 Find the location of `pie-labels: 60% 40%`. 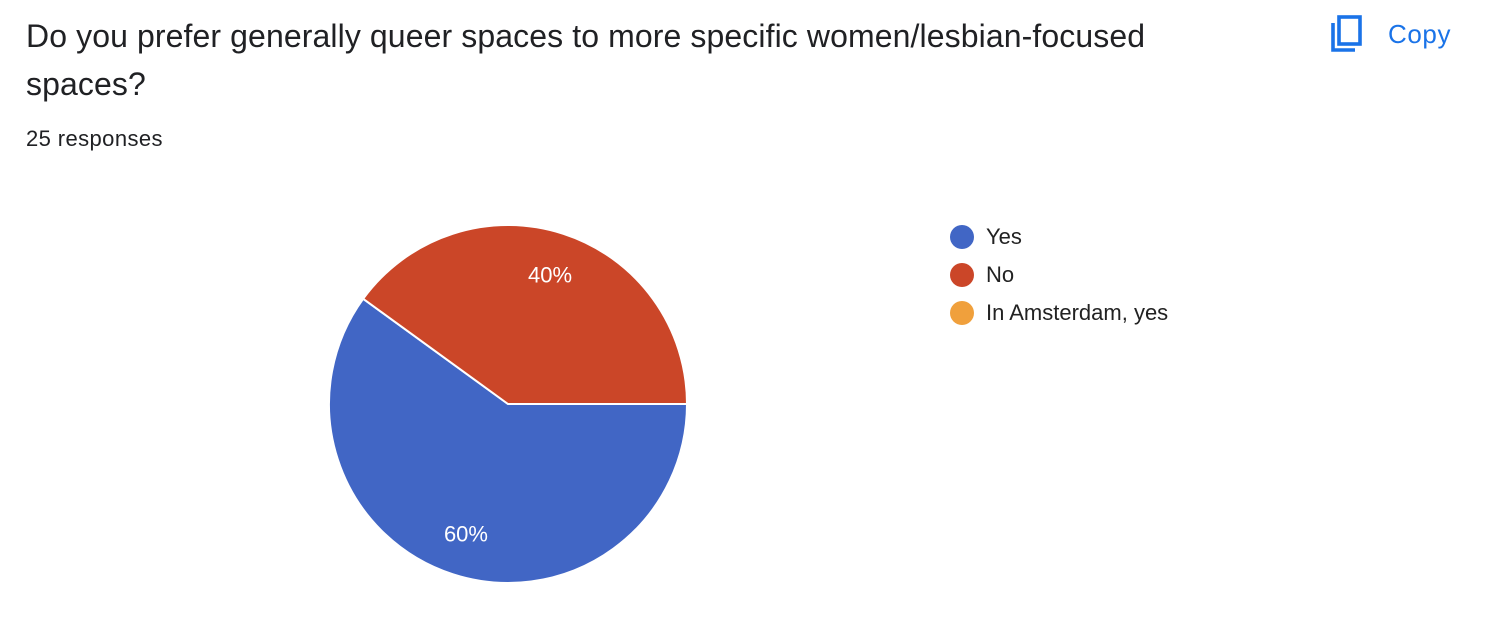

pie-labels: 60% 40% is located at coordinates (508, 405).